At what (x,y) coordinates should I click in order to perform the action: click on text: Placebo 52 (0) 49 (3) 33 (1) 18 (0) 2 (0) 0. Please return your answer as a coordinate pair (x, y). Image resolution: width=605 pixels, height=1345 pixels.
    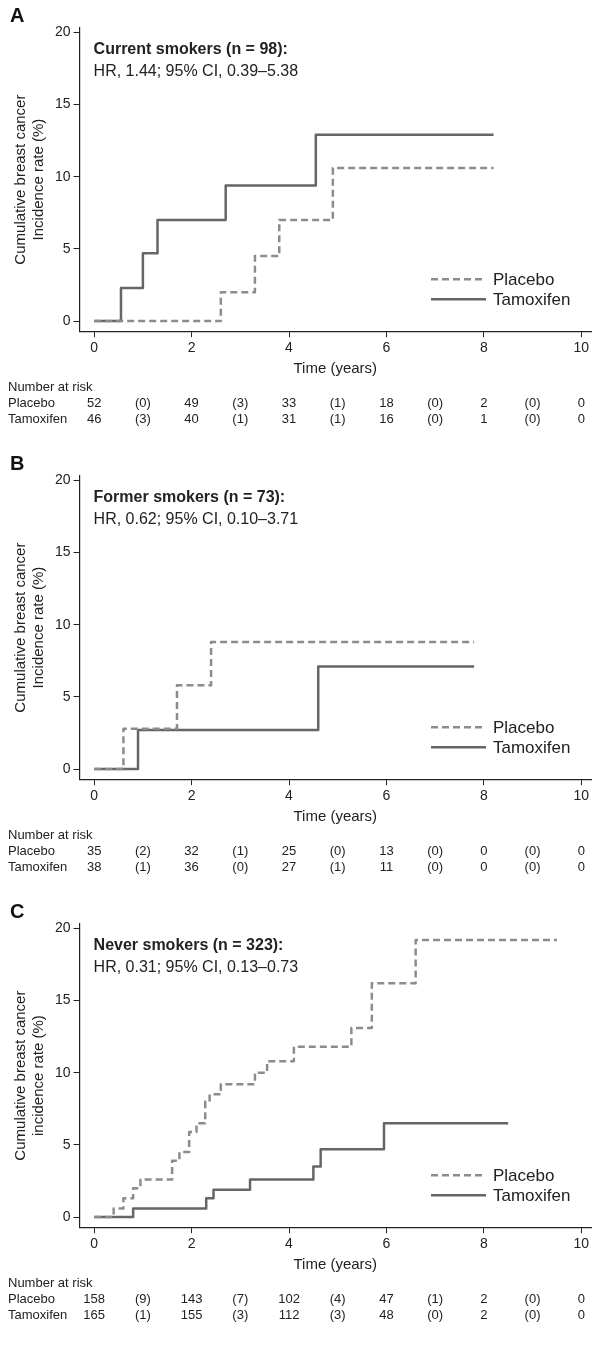
    Looking at the image, I should click on (296, 403).